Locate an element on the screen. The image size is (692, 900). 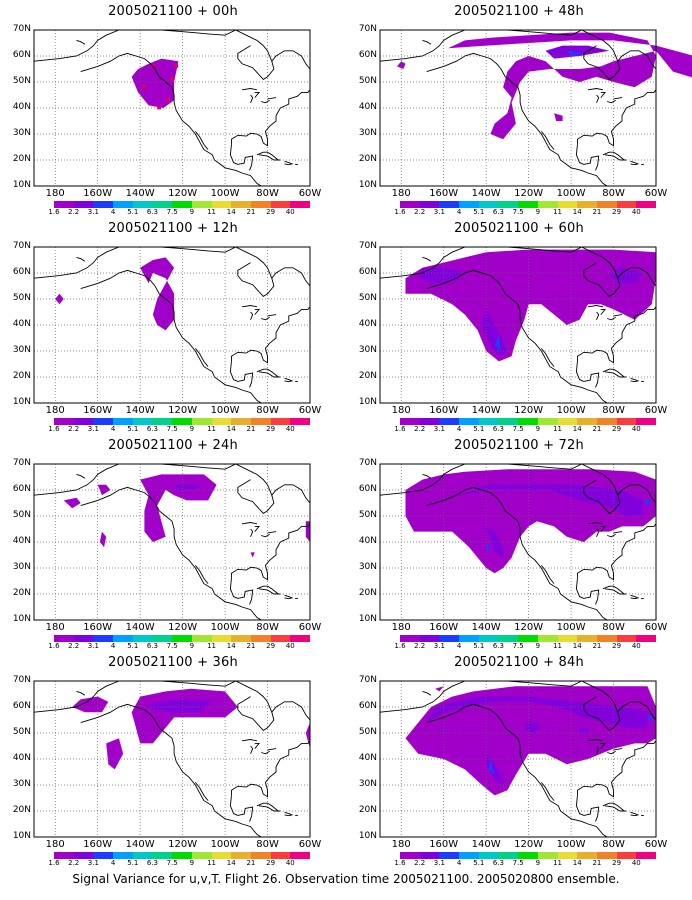
longitude-tick-label: 160W is located at coordinates (98, 627).